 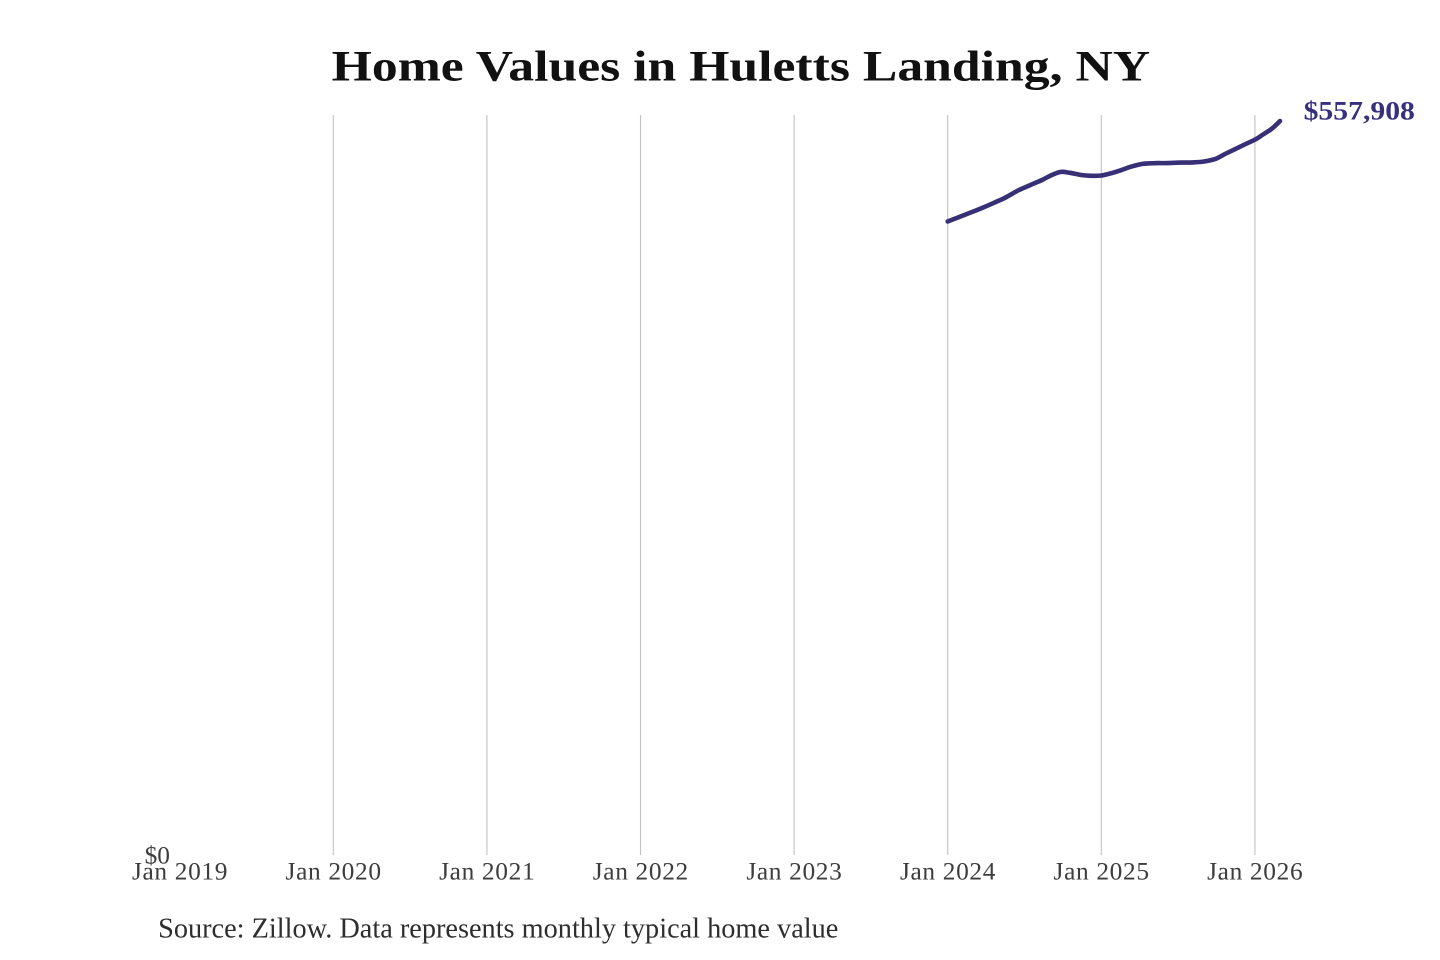 I want to click on svg-text: Jan 2025, so click(x=1102, y=871).